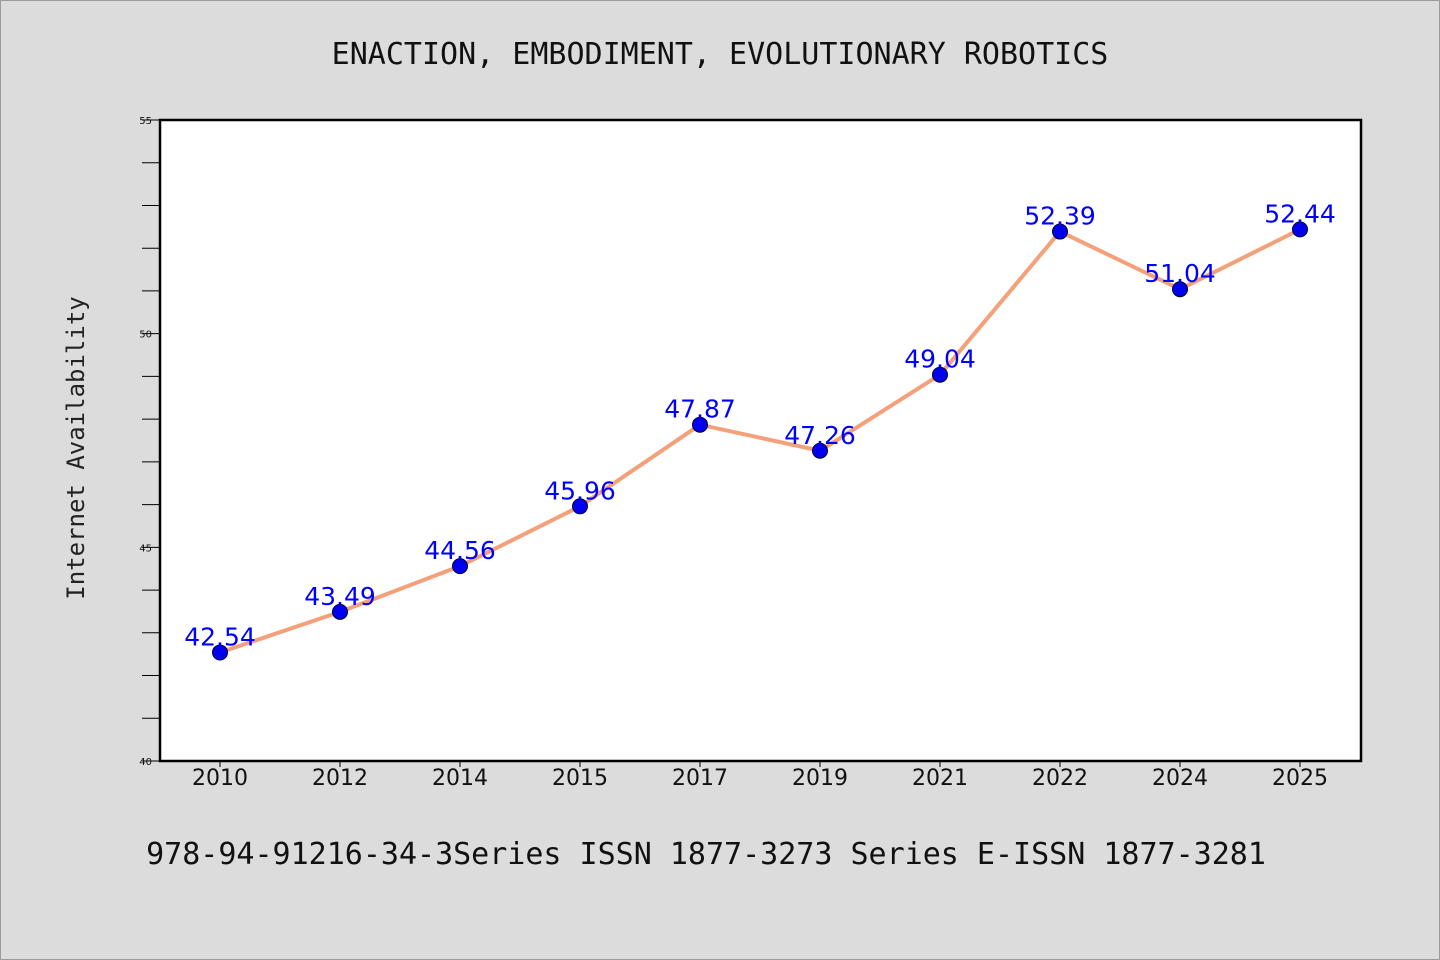  I want to click on y-tick-label: 45, so click(145, 548).